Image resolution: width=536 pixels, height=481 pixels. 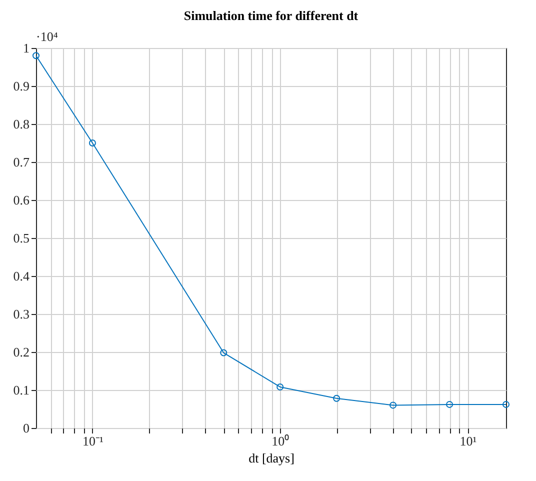 I want to click on y-tick-label: 0.5, so click(x=21, y=238).